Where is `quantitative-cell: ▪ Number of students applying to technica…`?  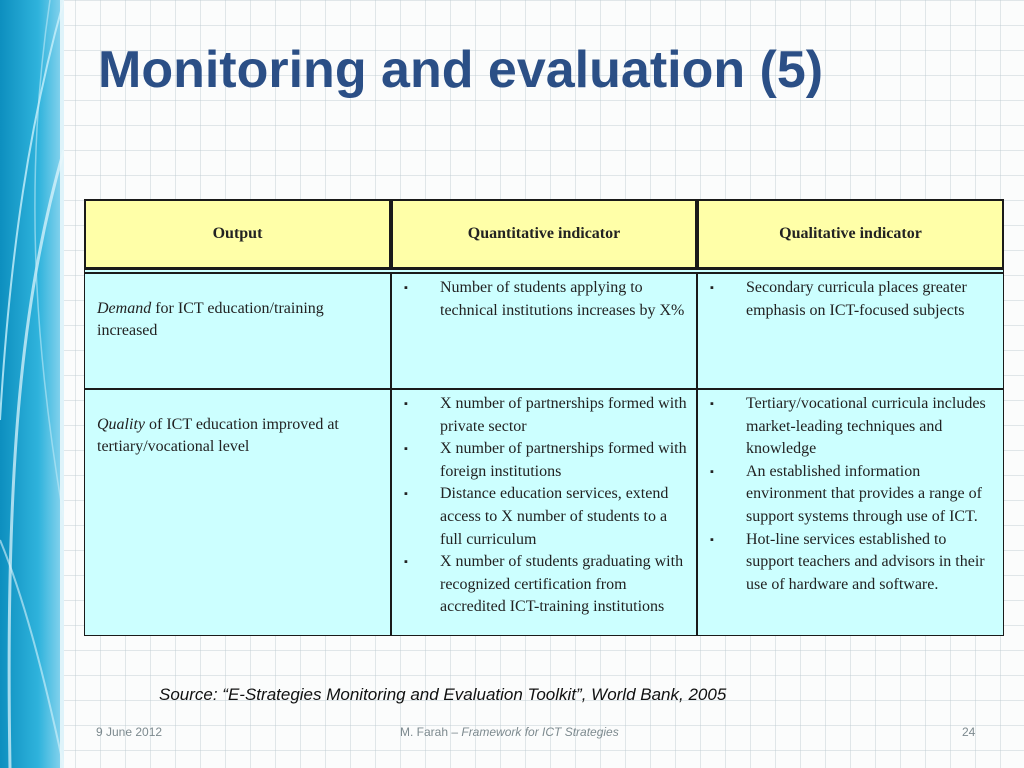 quantitative-cell: ▪ Number of students applying to technica… is located at coordinates (544, 331).